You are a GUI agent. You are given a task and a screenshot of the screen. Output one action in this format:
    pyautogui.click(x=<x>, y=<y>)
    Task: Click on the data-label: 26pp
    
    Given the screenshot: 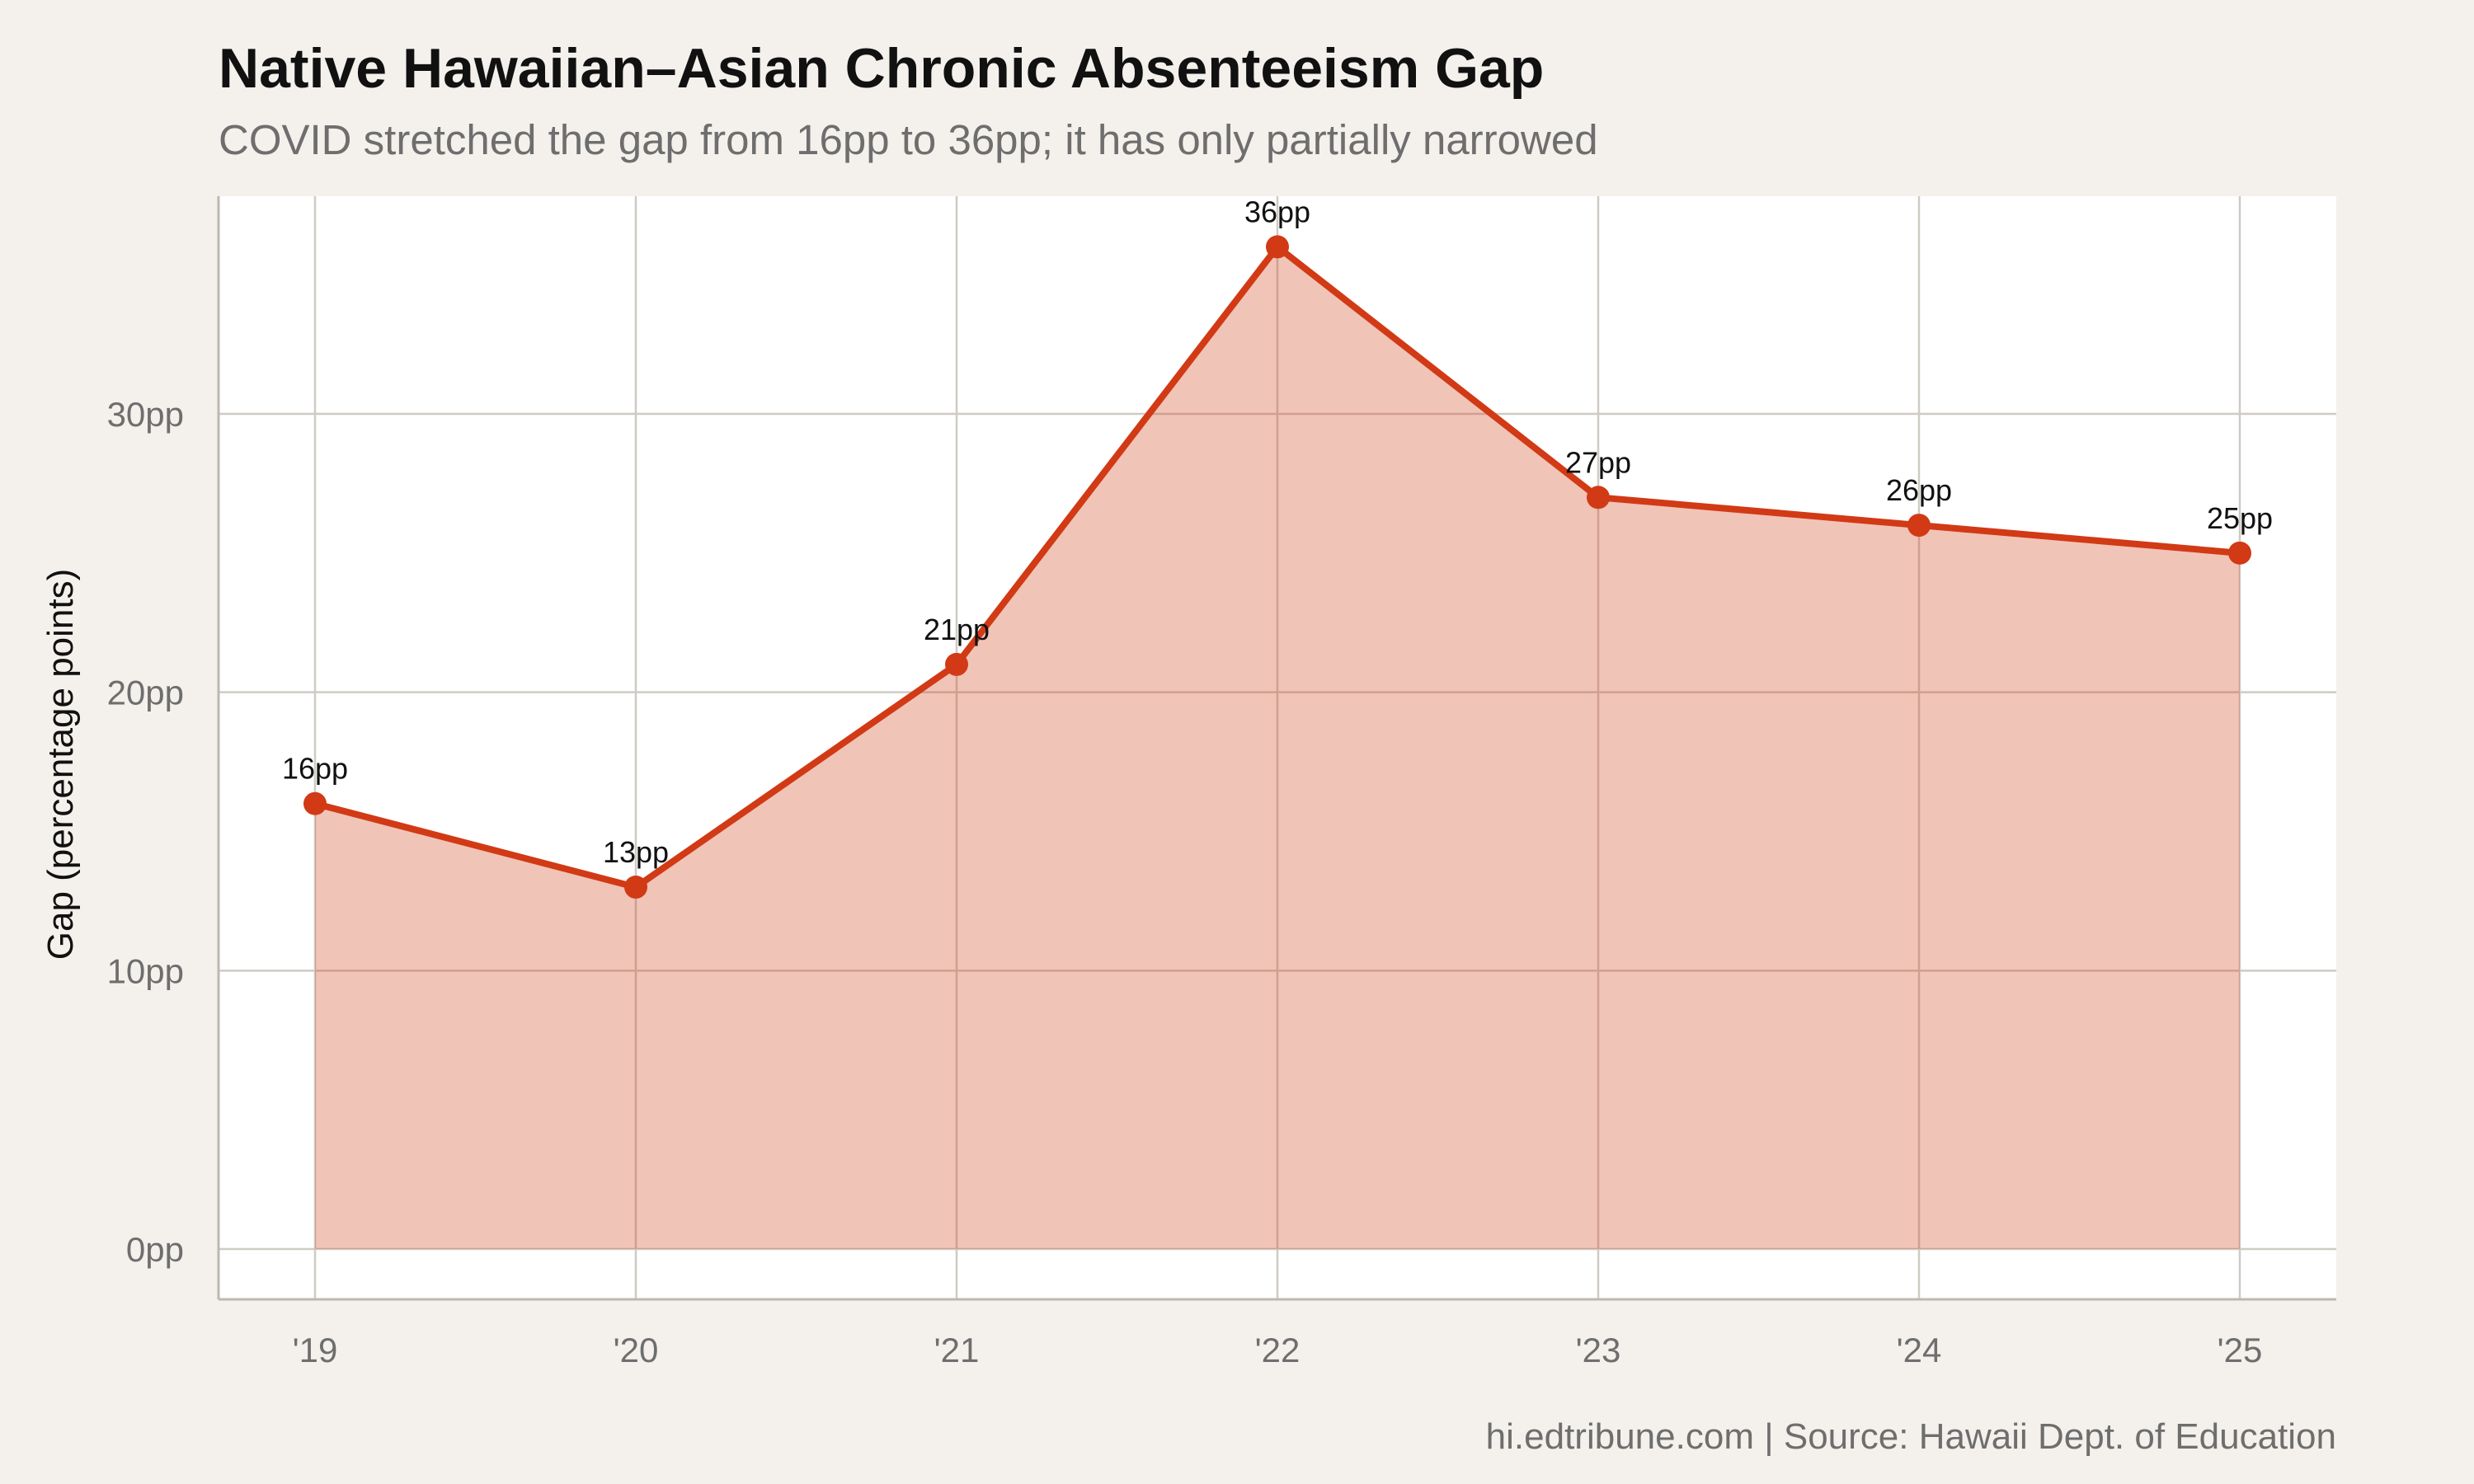 What is the action you would take?
    pyautogui.click(x=1919, y=490)
    